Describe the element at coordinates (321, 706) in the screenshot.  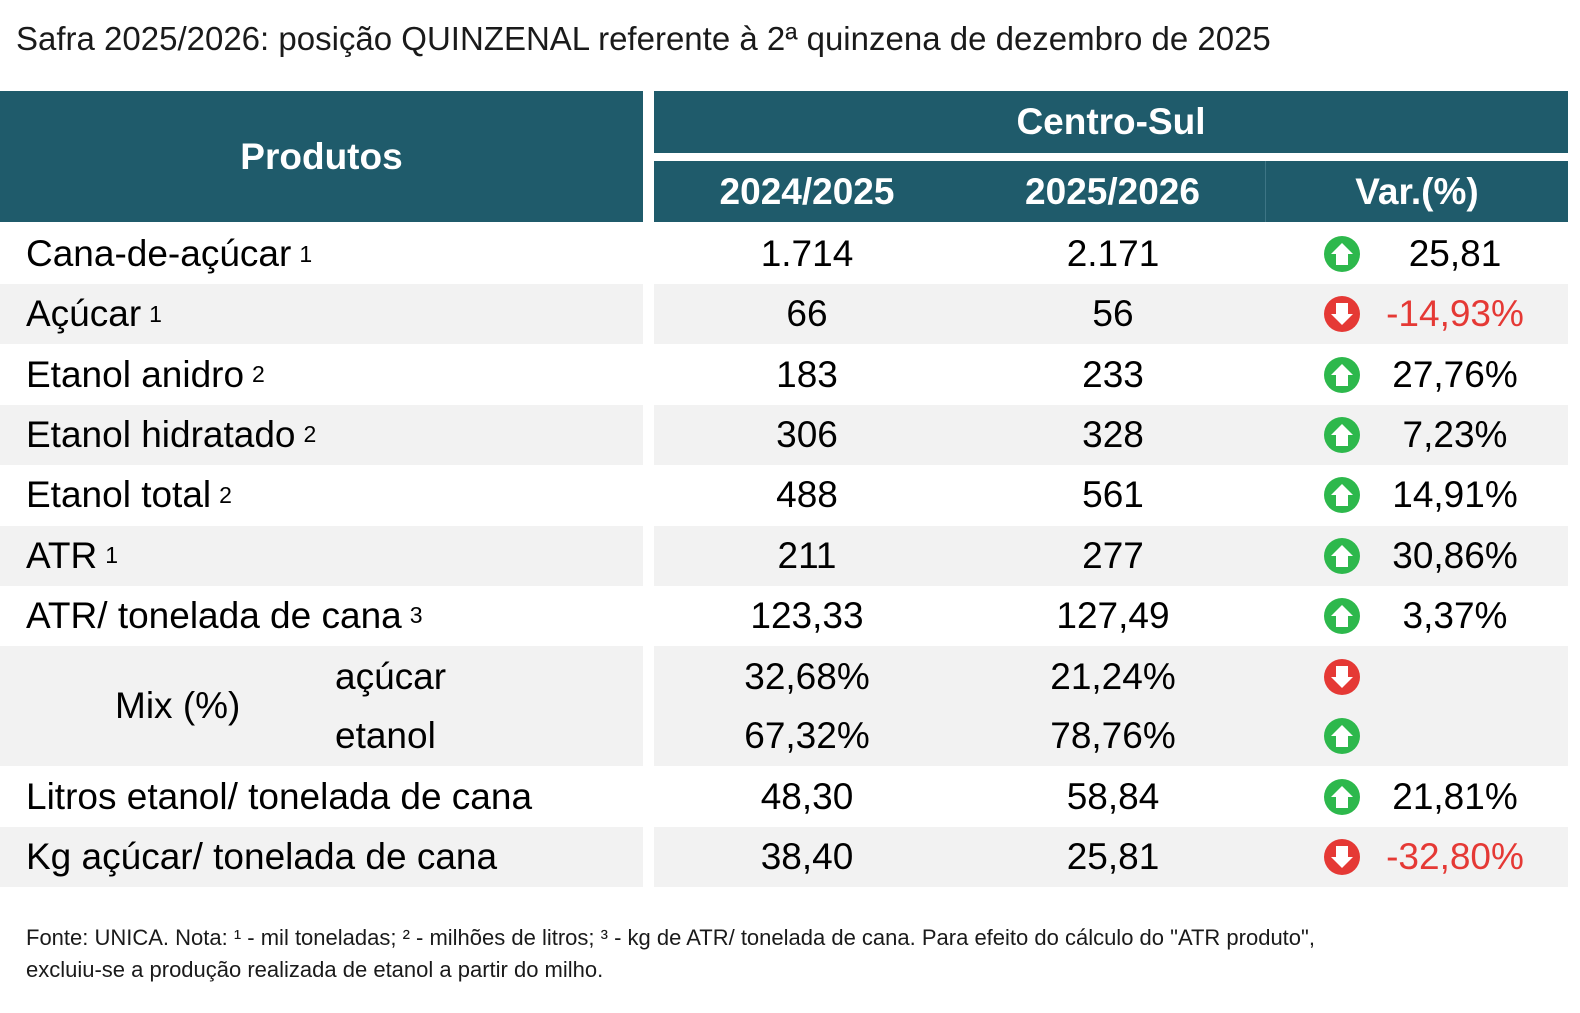
I see `mix-row-bg-left` at that location.